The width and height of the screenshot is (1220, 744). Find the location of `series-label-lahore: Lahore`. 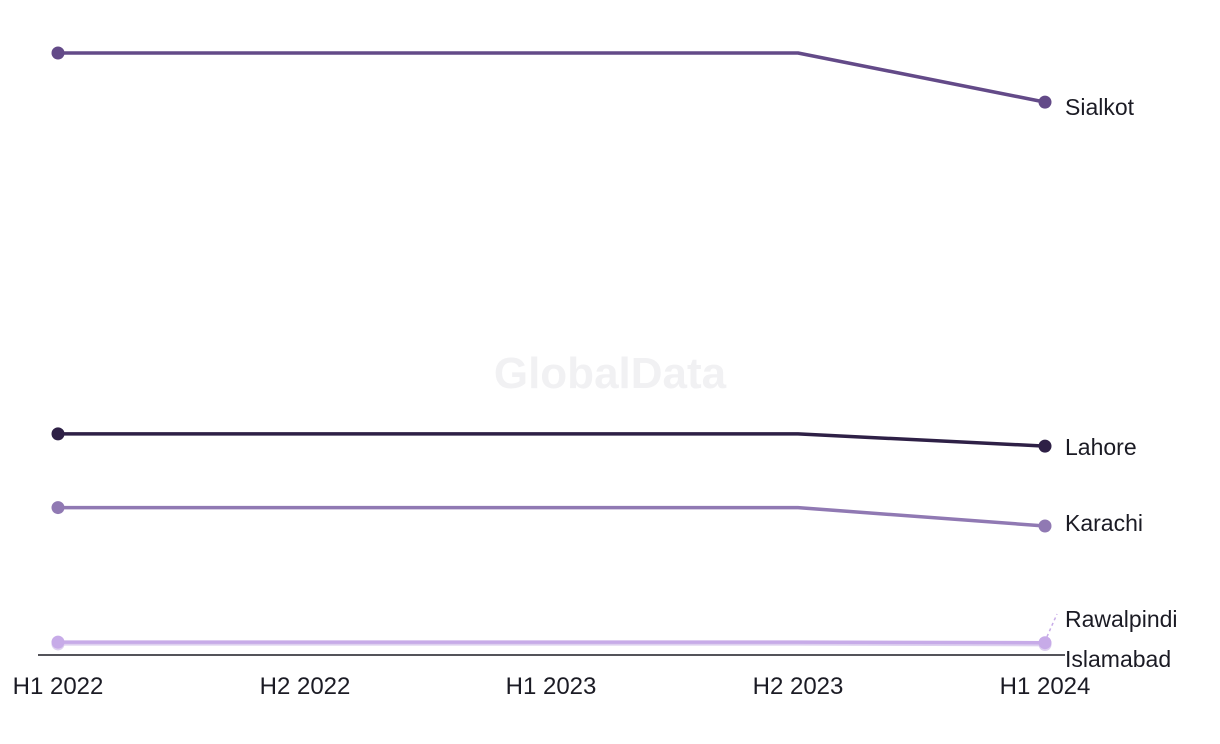

series-label-lahore: Lahore is located at coordinates (1101, 447).